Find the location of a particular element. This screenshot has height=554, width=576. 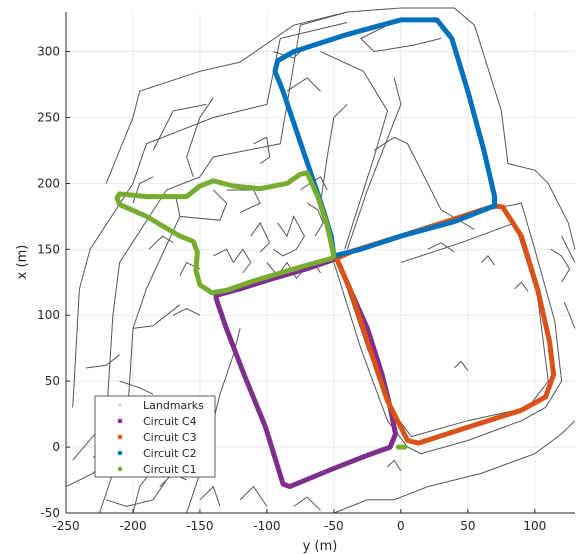

x-tick-label: -250 is located at coordinates (65, 526).